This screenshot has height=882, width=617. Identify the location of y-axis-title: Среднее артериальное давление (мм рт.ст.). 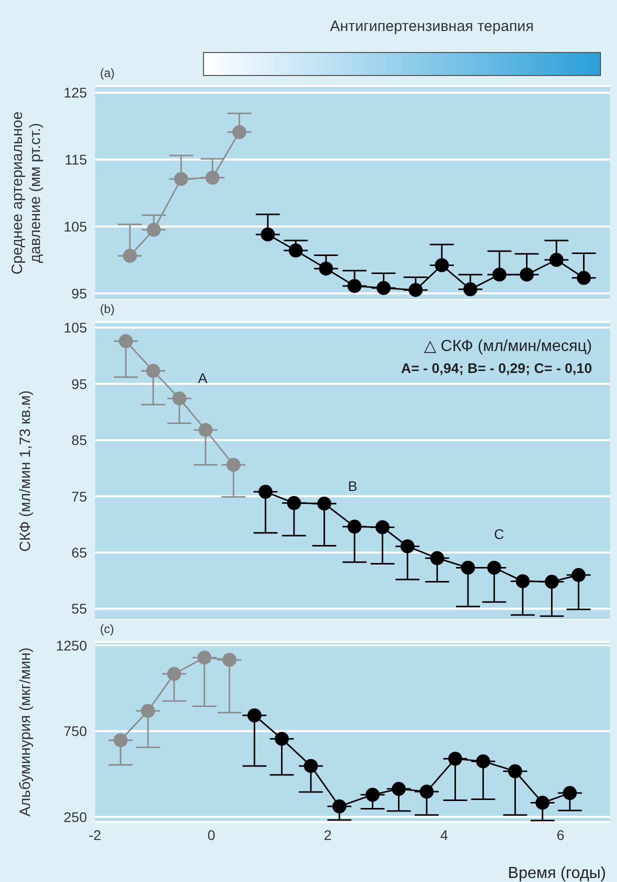
(26, 193).